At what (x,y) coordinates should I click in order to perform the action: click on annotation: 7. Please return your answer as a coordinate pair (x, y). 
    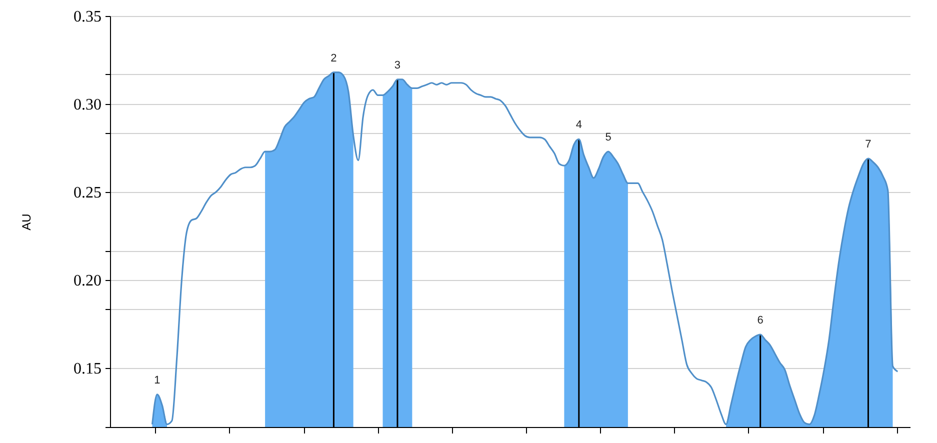
    Looking at the image, I should click on (868, 144).